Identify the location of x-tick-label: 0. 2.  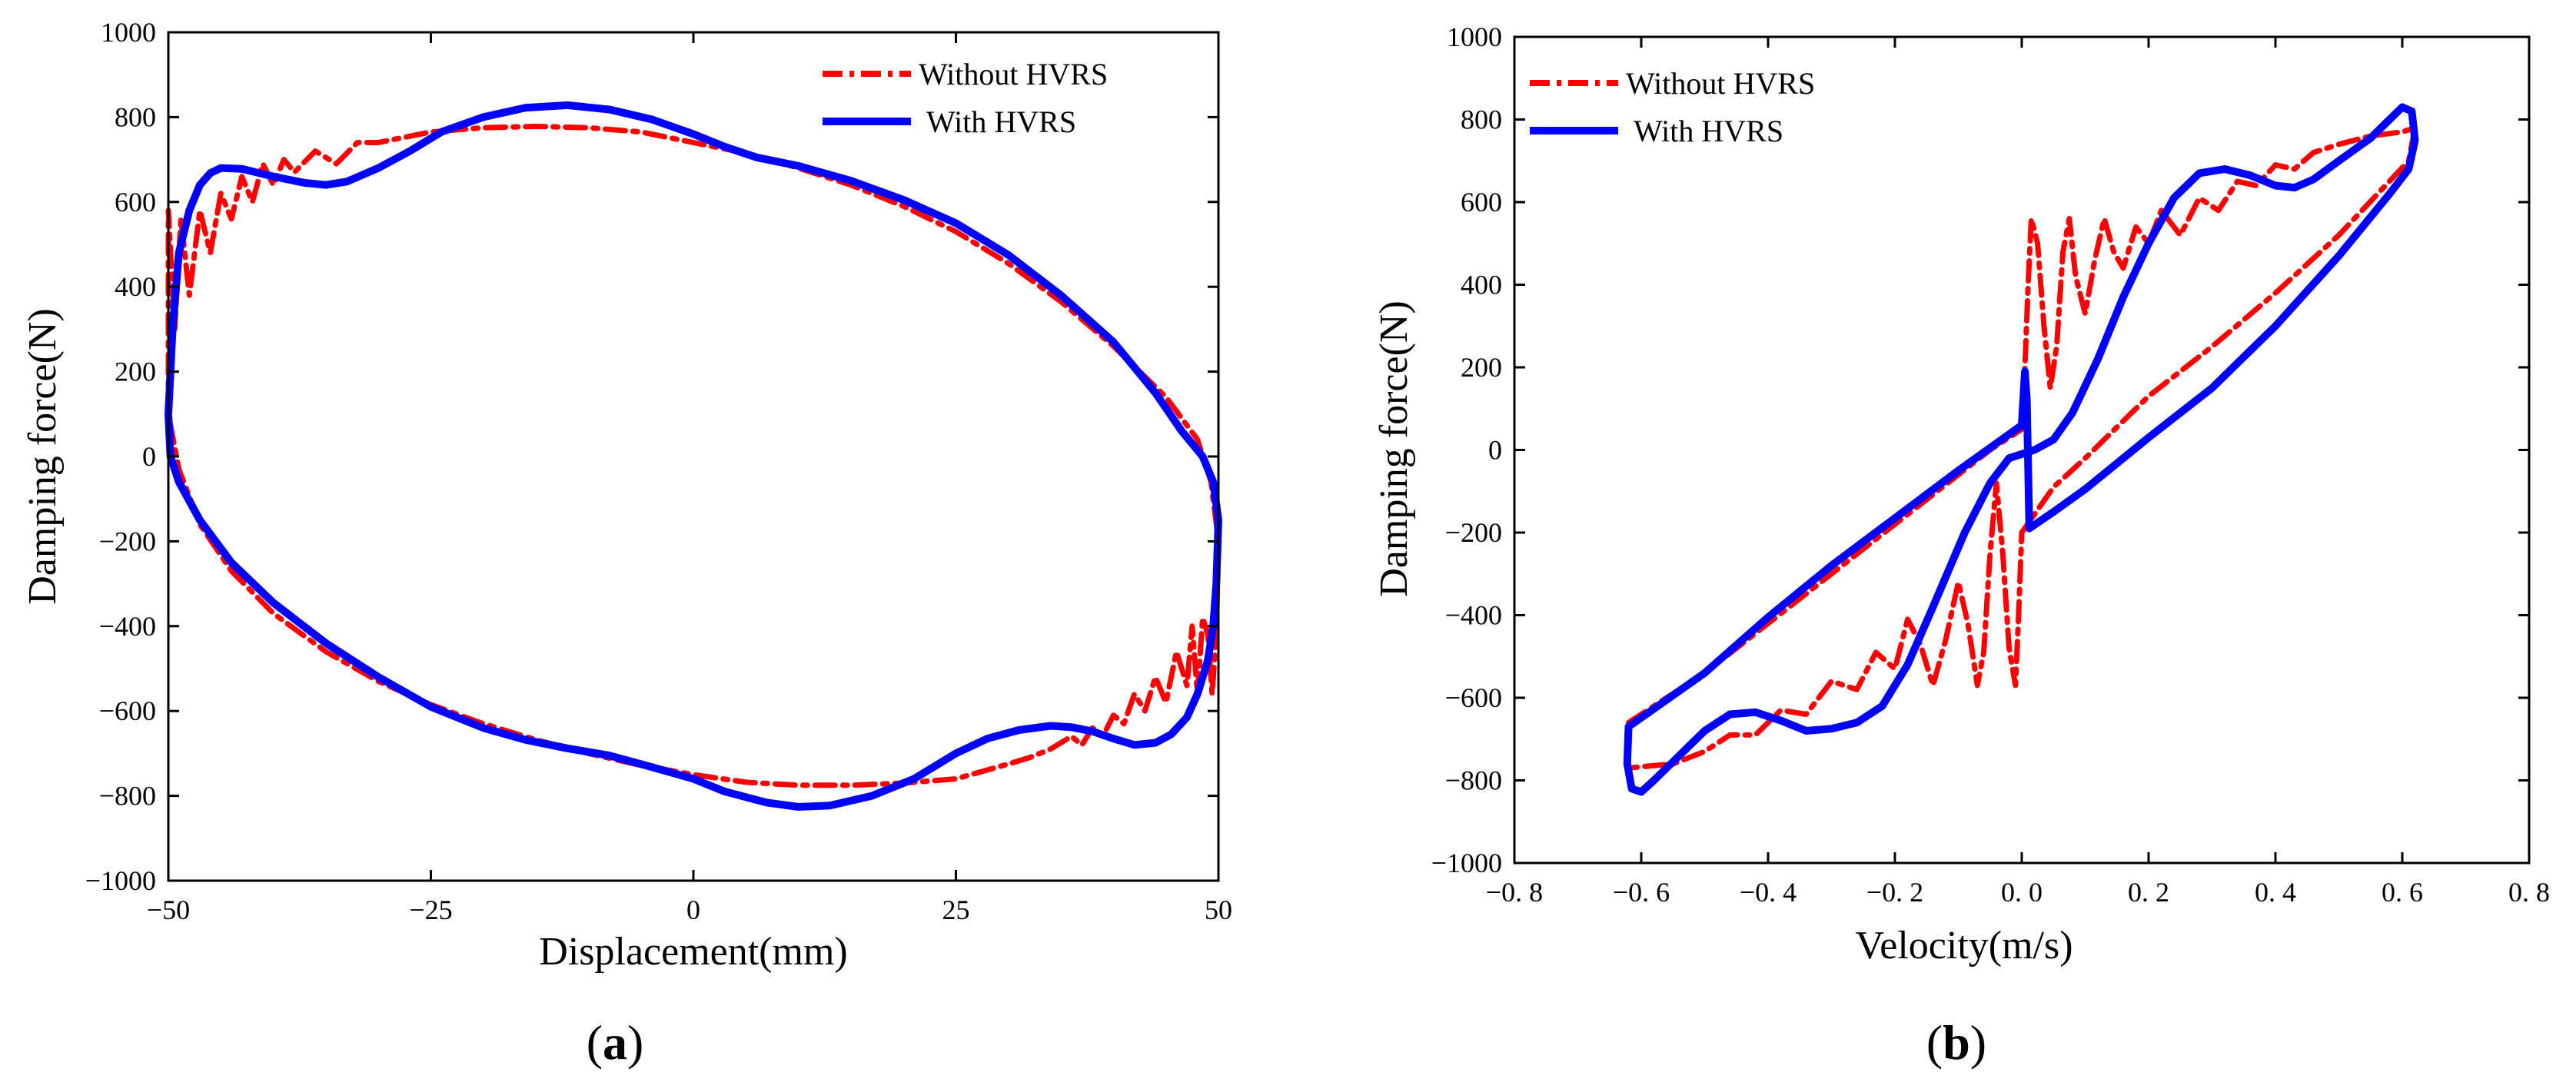
(2148, 892).